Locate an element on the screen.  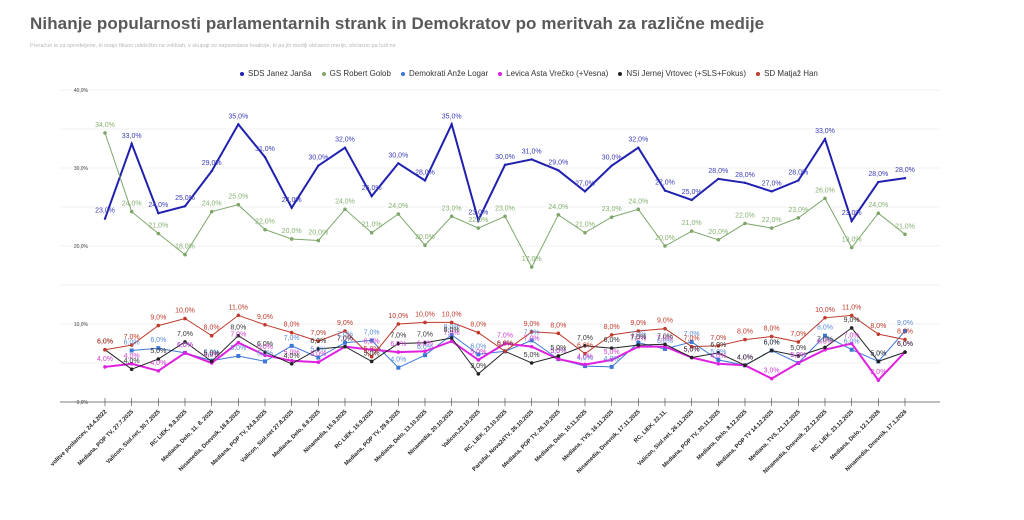
legend-item: Levica Asta Vrečko (+Vesna) is located at coordinates (553, 73).